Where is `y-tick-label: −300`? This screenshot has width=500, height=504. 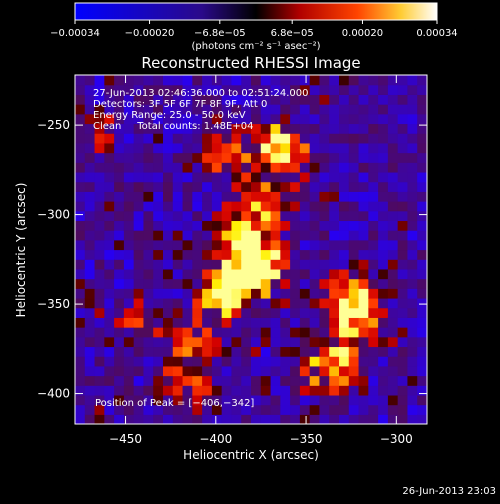
y-tick-label: −300 is located at coordinates (53, 215).